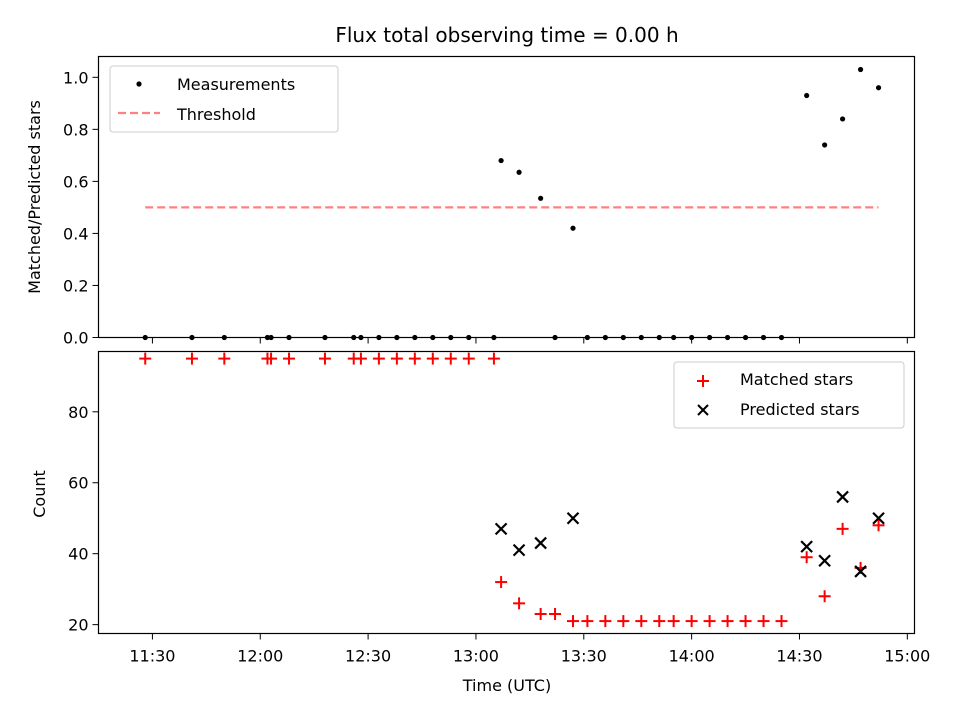 The width and height of the screenshot is (960, 720). Describe the element at coordinates (83, 519) in the screenshot. I see `bottom-y-ticks: 20 40 60 80` at that location.